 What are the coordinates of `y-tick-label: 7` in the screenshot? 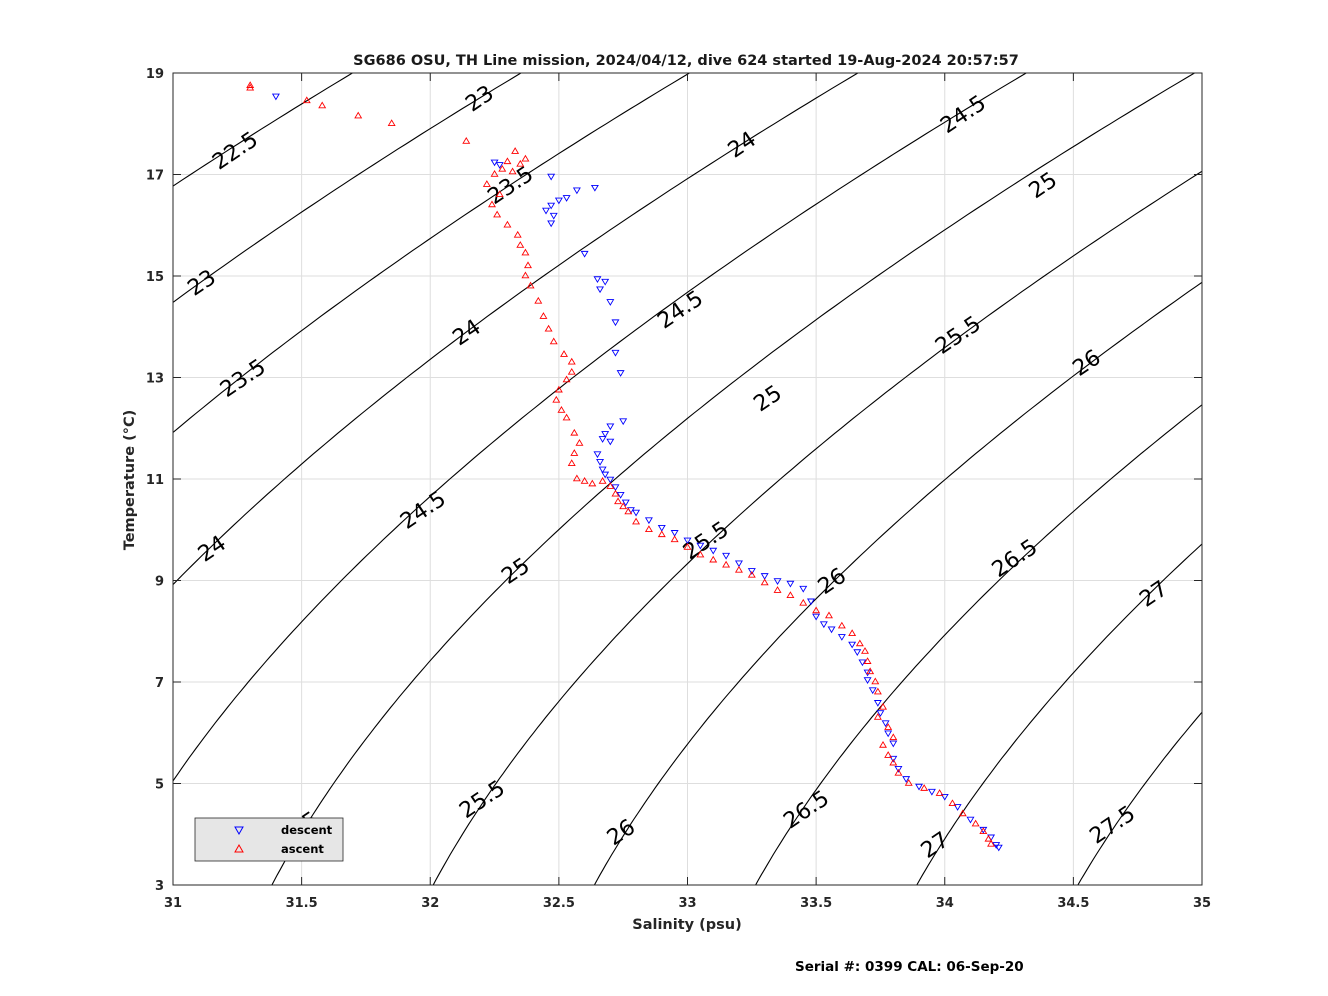 It's located at (159, 683).